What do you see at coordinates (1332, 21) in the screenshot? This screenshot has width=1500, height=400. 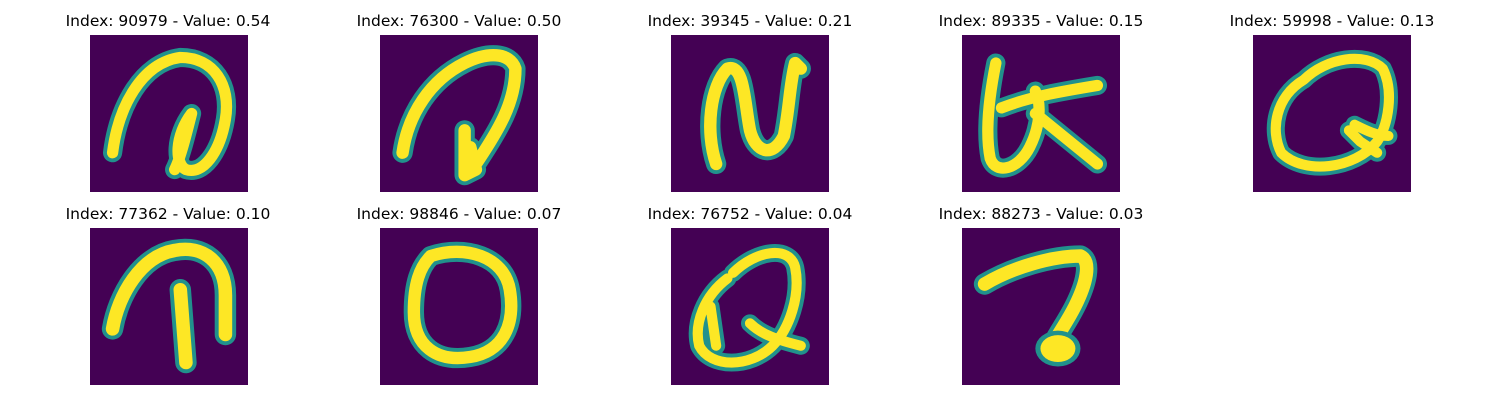 I see `panel-title: Index: 59998 - Value: 0.13` at bounding box center [1332, 21].